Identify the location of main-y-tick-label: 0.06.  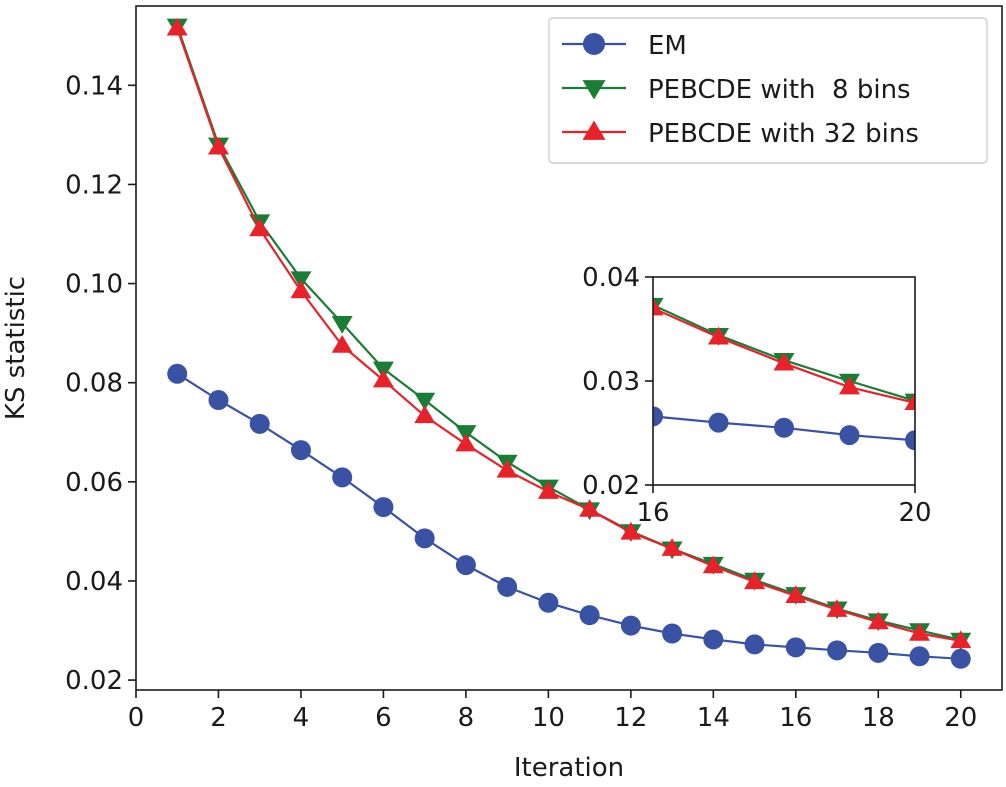
(94, 483).